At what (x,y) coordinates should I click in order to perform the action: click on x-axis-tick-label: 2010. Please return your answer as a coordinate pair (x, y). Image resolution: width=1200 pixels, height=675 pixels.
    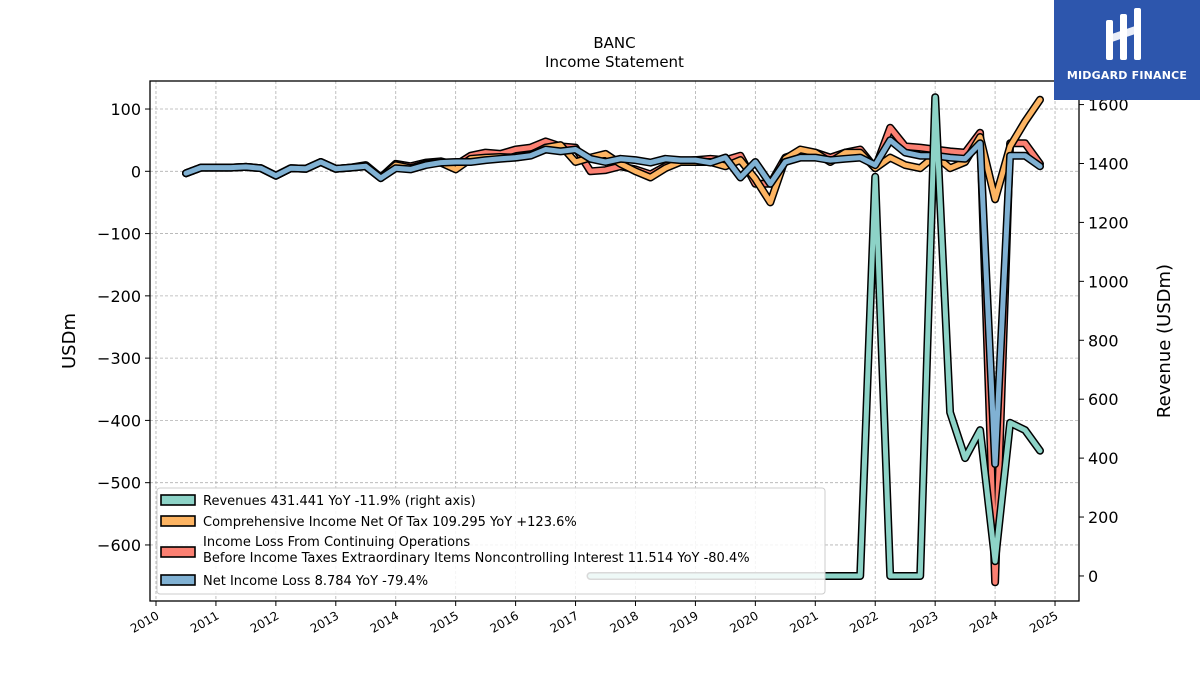
    Looking at the image, I should click on (144, 621).